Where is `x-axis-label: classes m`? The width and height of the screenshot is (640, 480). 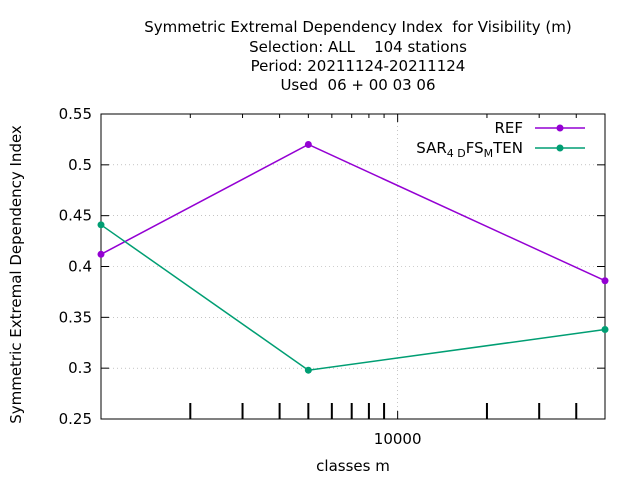
x-axis-label: classes m is located at coordinates (353, 466).